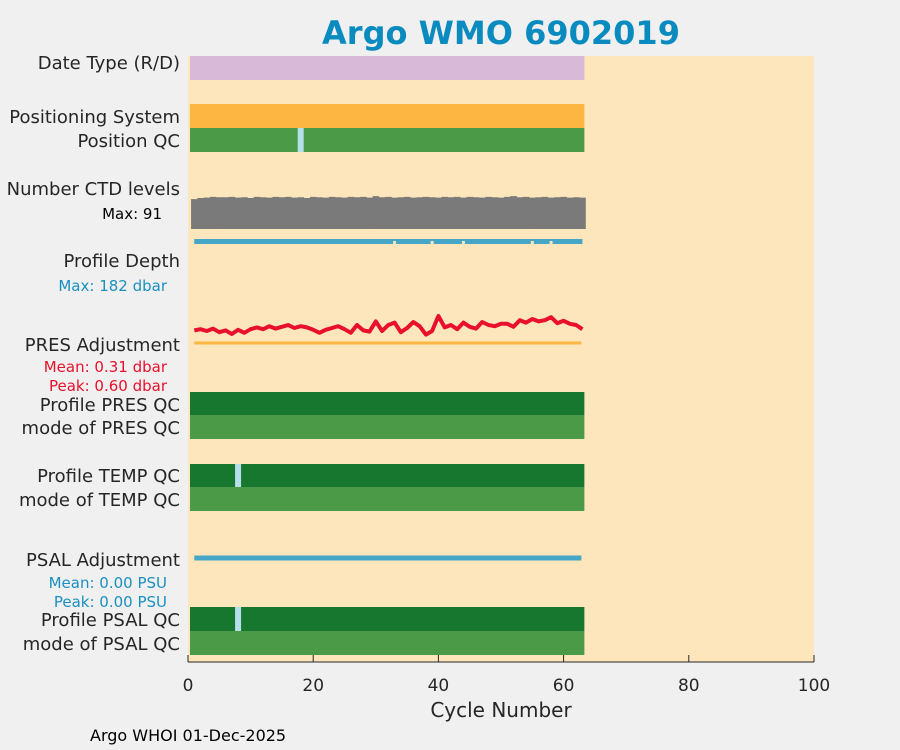  What do you see at coordinates (387, 116) in the screenshot?
I see `bar-positioning-system` at bounding box center [387, 116].